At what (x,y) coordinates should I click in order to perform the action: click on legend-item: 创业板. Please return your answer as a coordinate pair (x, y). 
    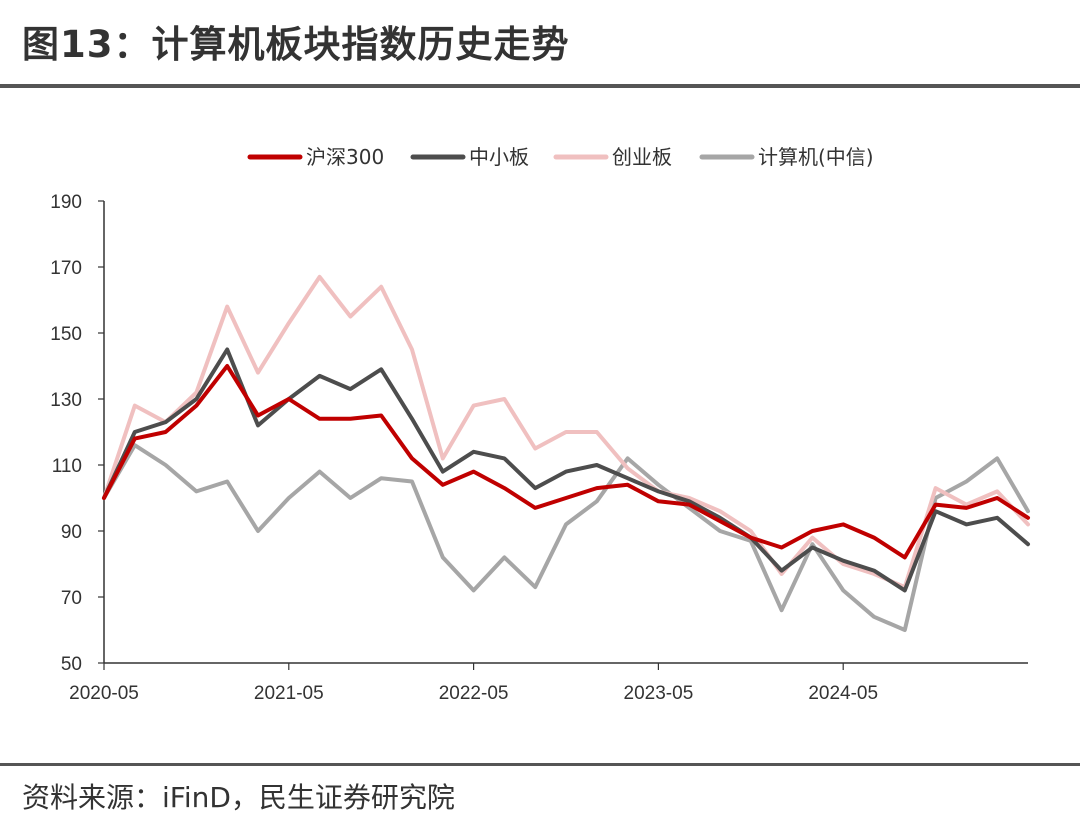
    Looking at the image, I should click on (612, 157).